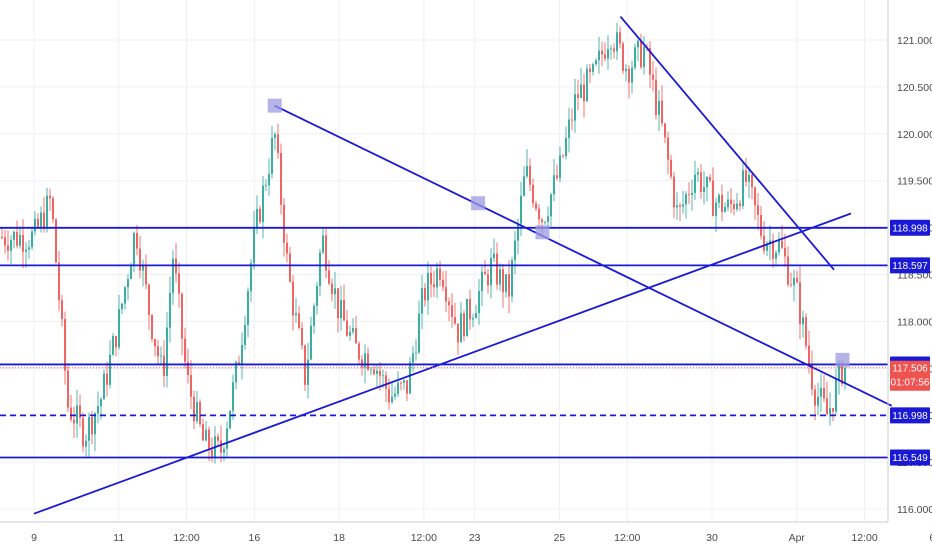 Image resolution: width=932 pixels, height=550 pixels. I want to click on time-axis: 9 11 12:00 16 18 12:00 23 25 12:00 30 Apr 12:00 6, so click(481, 538).